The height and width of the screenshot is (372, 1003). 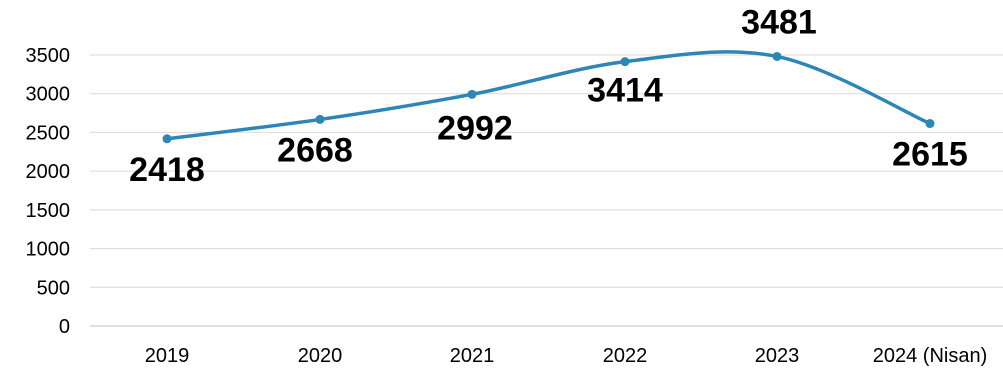 What do you see at coordinates (472, 356) in the screenshot?
I see `x-tick-label: 2021` at bounding box center [472, 356].